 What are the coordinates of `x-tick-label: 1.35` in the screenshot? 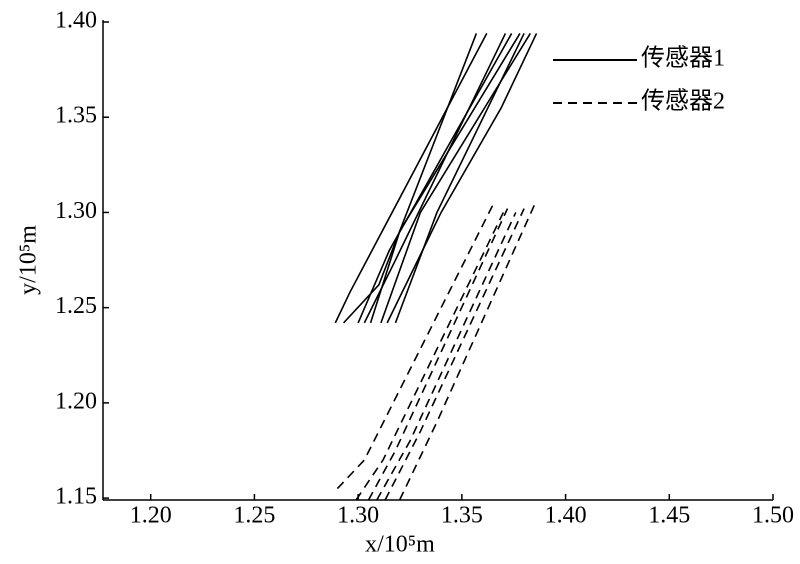 It's located at (462, 516).